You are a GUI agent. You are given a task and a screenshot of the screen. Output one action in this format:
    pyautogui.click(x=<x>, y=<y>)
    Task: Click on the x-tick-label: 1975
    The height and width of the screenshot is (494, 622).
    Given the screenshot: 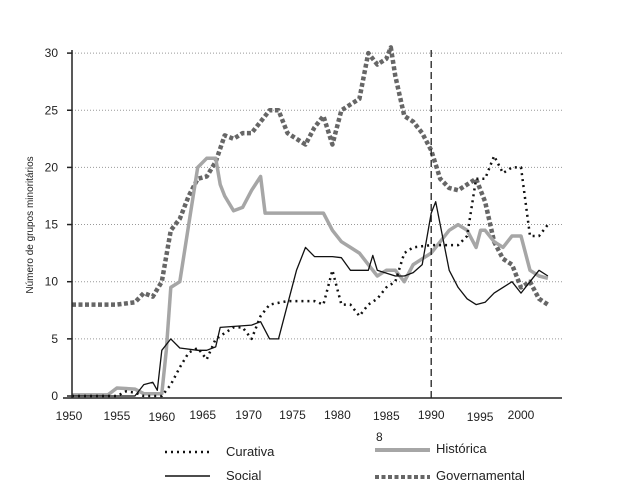 What is the action you would take?
    pyautogui.click(x=292, y=415)
    